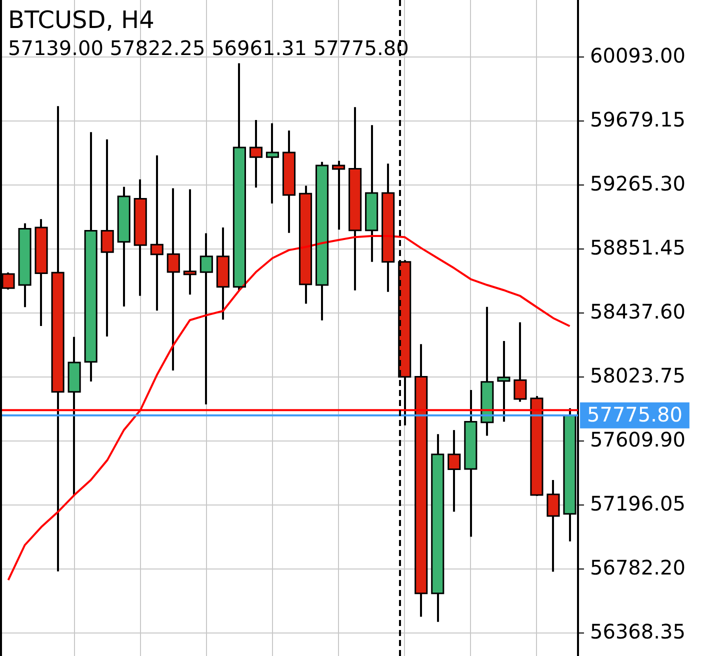  What do you see at coordinates (638, 247) in the screenshot?
I see `y-tick-label: 58851.45` at bounding box center [638, 247].